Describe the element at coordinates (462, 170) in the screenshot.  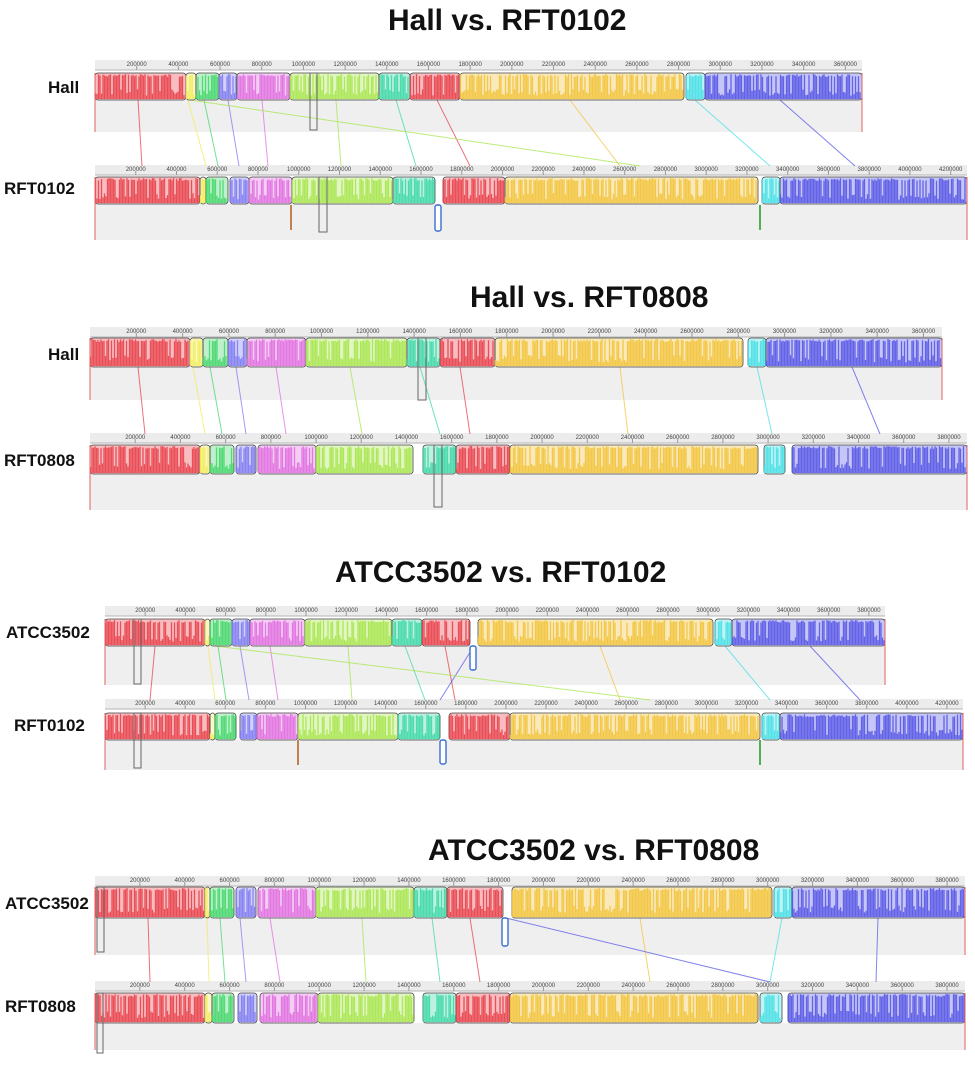
I see `genome-b-ruler-tick-label: 1800000` at that location.